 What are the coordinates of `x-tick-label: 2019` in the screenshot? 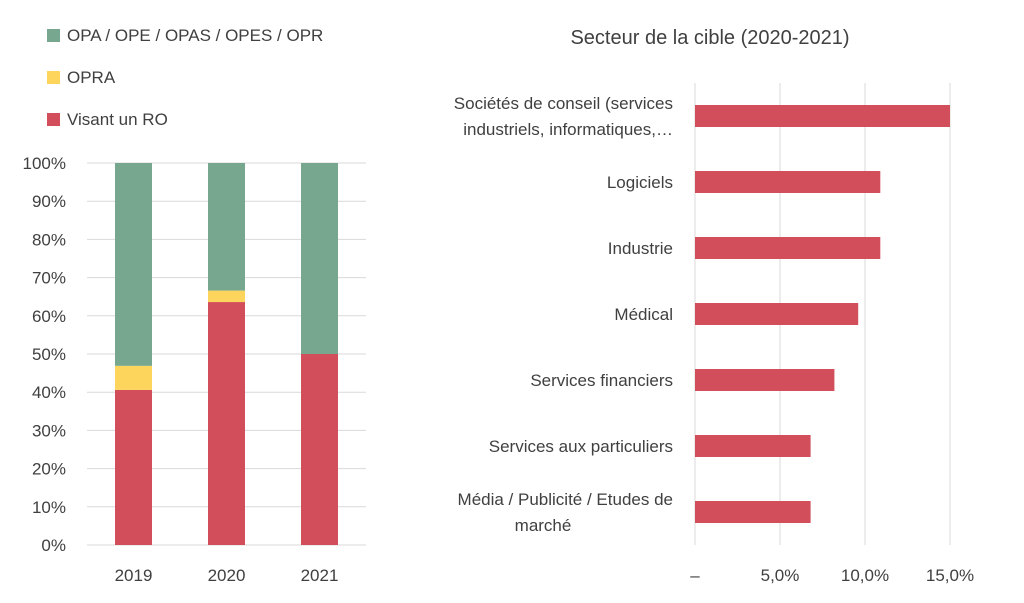 It's located at (134, 575).